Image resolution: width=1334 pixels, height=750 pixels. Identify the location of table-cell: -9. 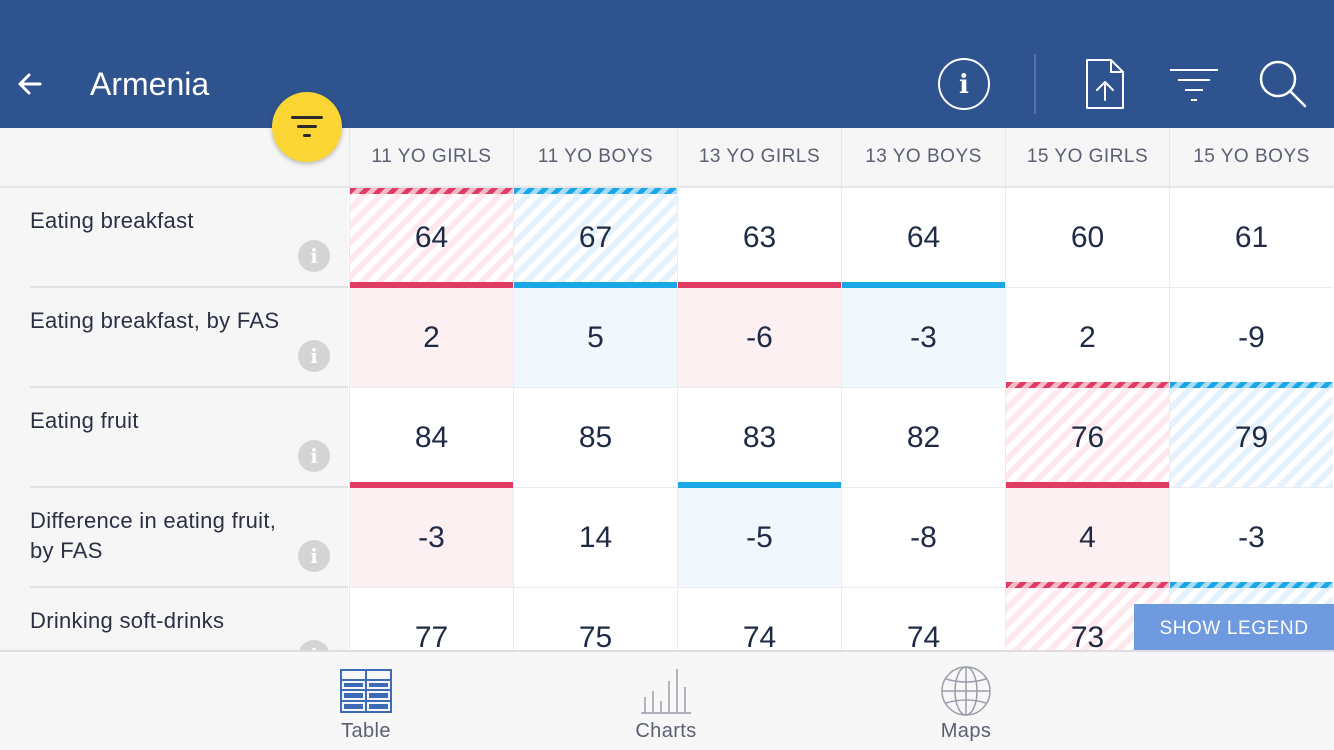
(1251, 338).